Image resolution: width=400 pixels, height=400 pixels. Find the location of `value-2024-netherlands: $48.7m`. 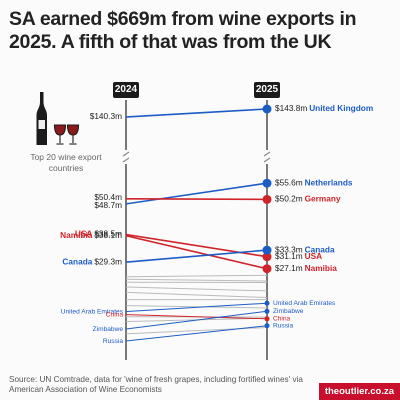

value-2024-netherlands: $48.7m is located at coordinates (108, 205).